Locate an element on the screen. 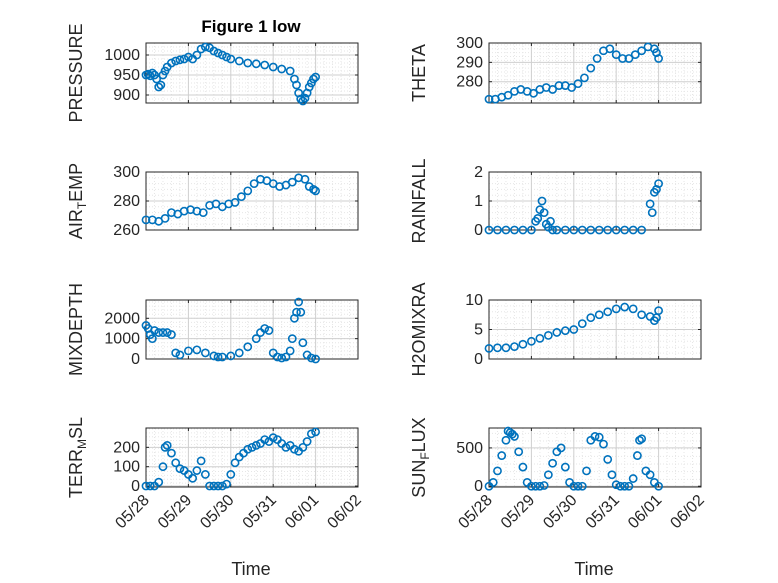  y-axis-label: PRESSURE is located at coordinates (76, 72).